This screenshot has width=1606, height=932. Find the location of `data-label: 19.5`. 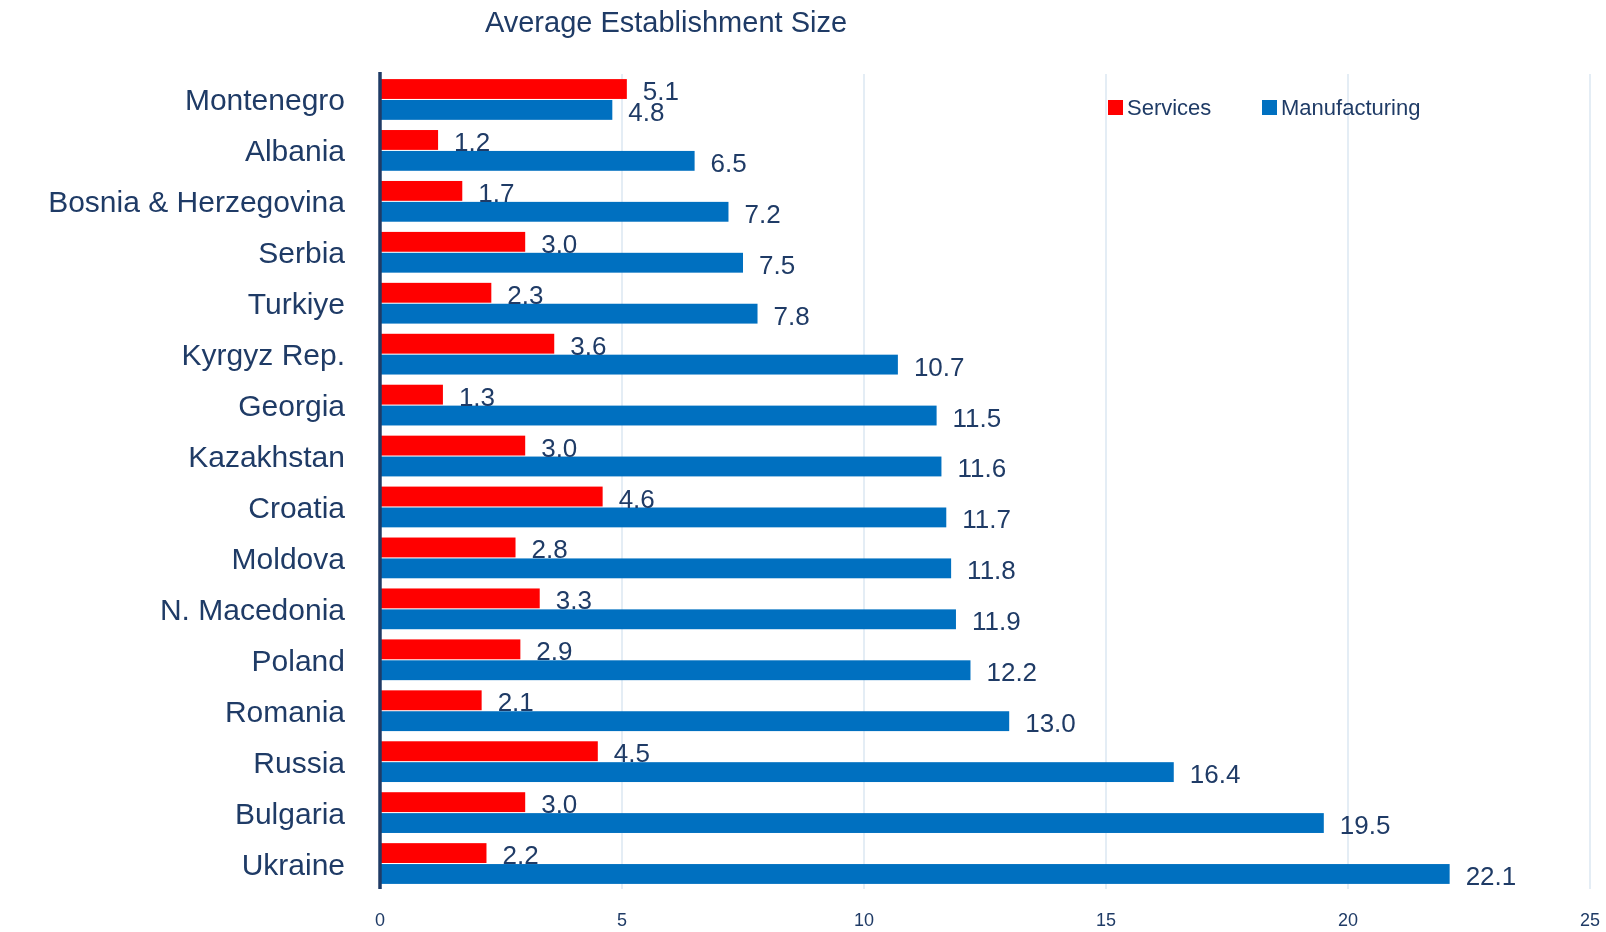

data-label: 19.5 is located at coordinates (1365, 825).